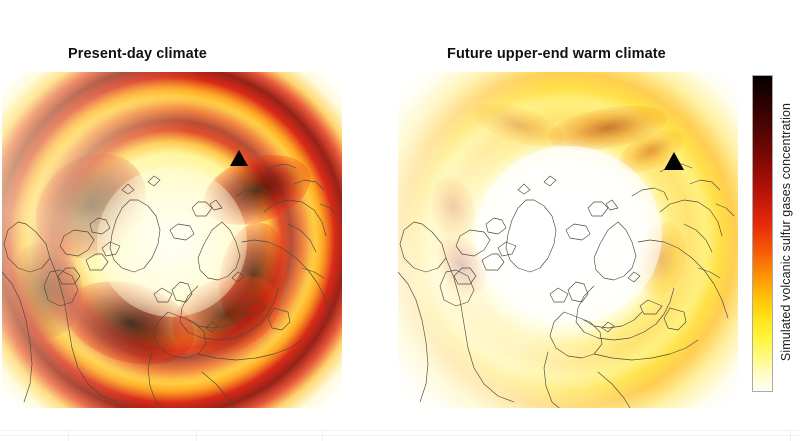 This screenshot has width=800, height=441. Describe the element at coordinates (137, 54) in the screenshot. I see `panel-title-present-day: Present-day climate` at that location.